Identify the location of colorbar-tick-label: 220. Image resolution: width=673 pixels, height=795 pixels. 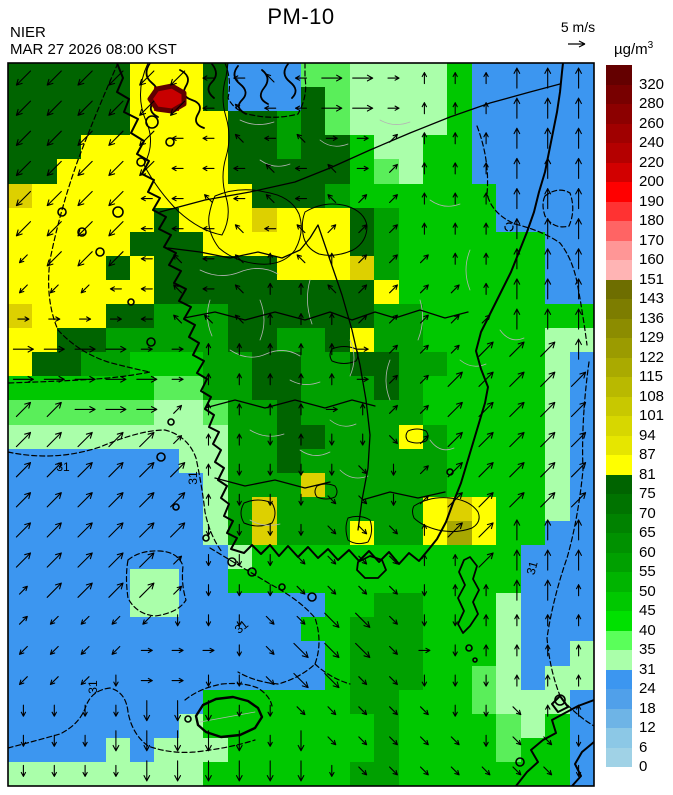
(652, 162).